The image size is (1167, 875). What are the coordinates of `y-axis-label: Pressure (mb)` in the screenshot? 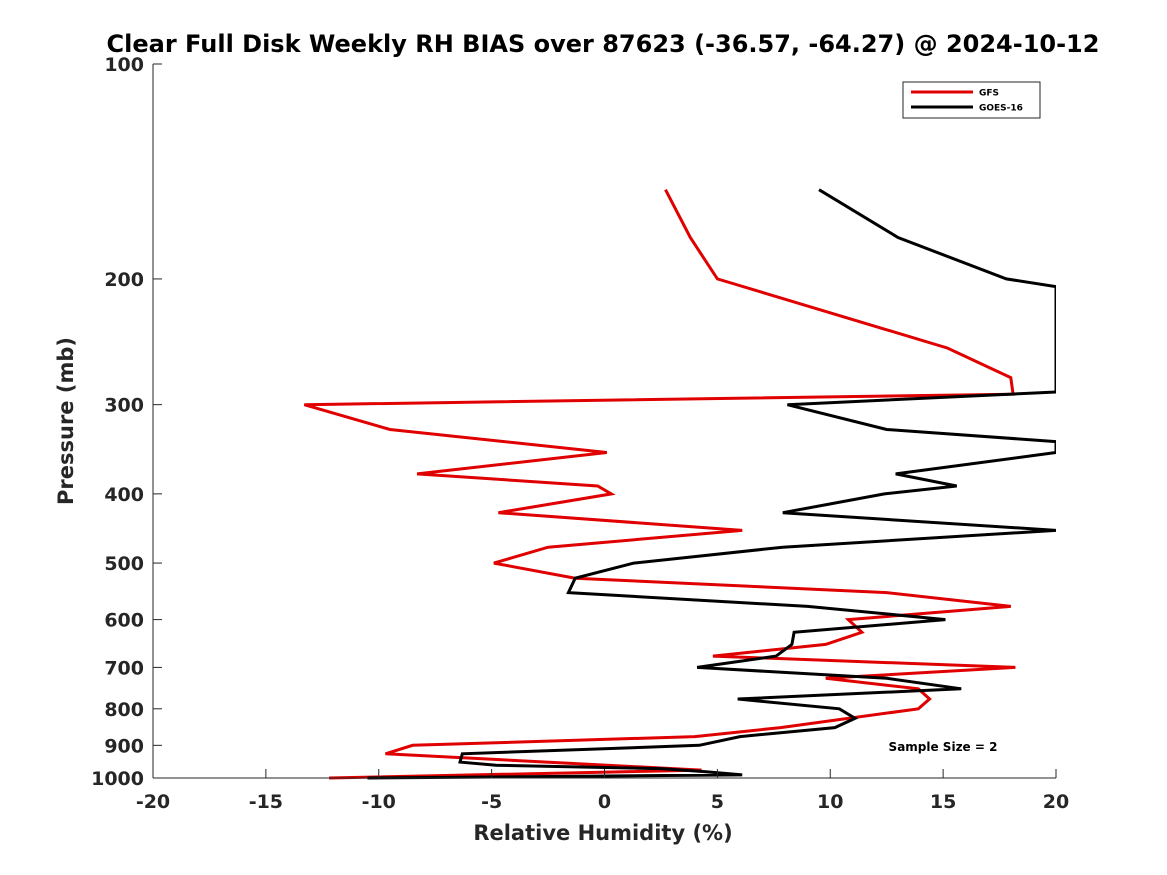 It's located at (66, 421).